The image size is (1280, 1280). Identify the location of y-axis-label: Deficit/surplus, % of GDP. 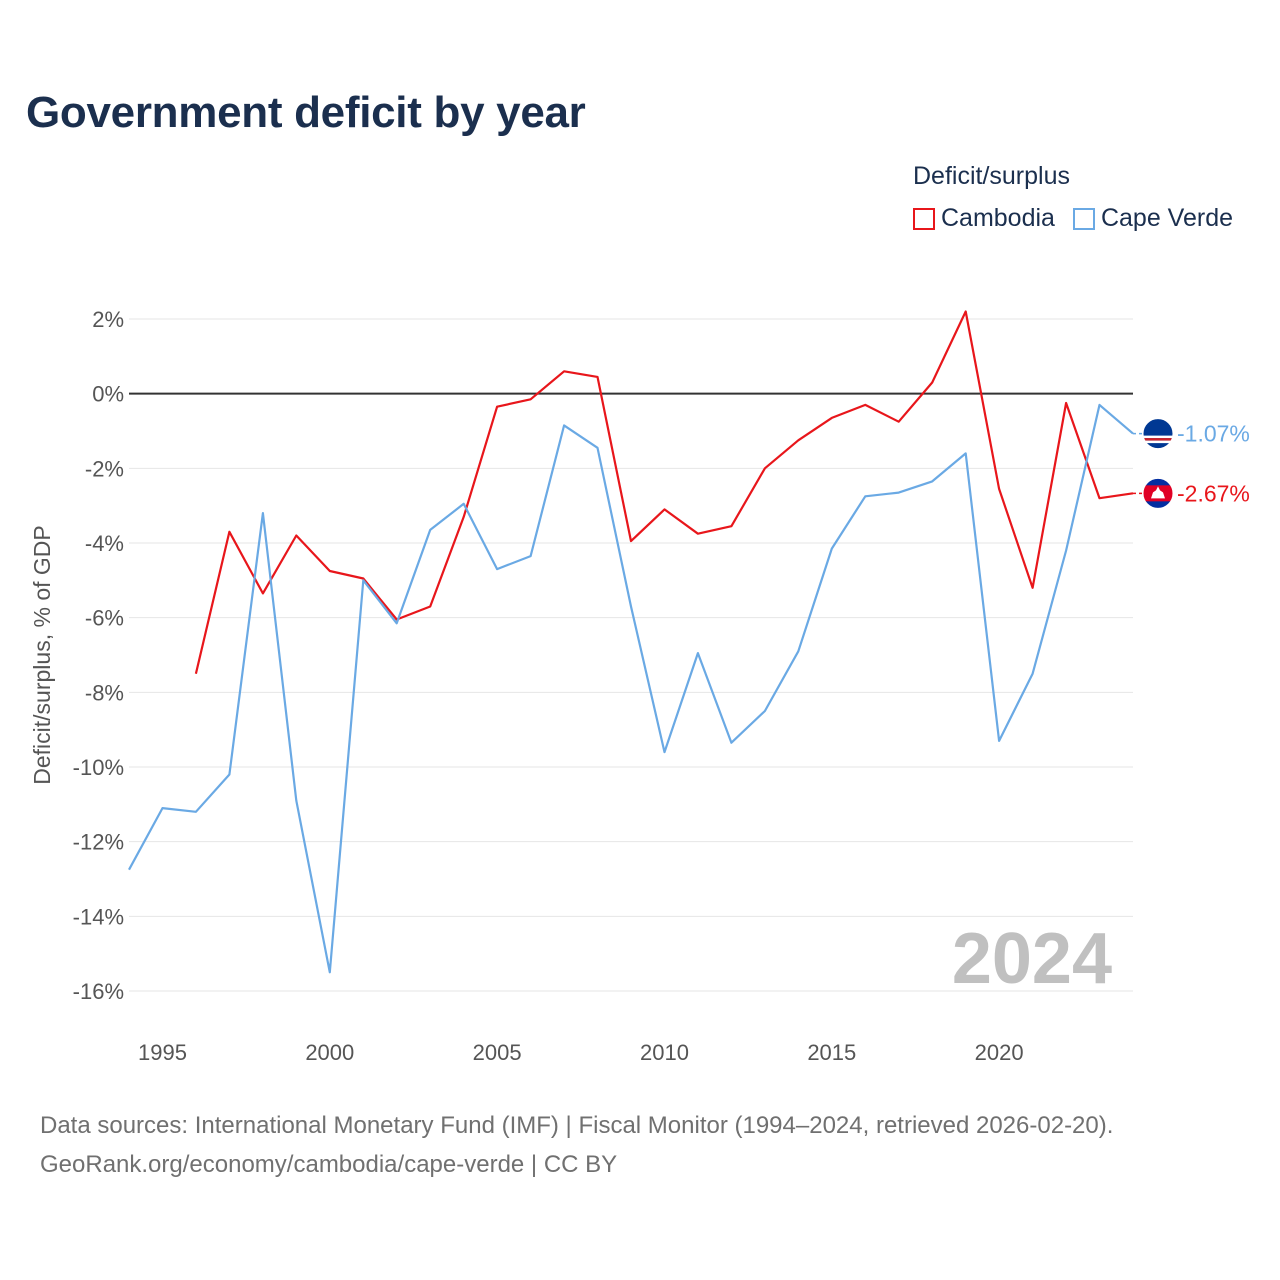
(42, 654).